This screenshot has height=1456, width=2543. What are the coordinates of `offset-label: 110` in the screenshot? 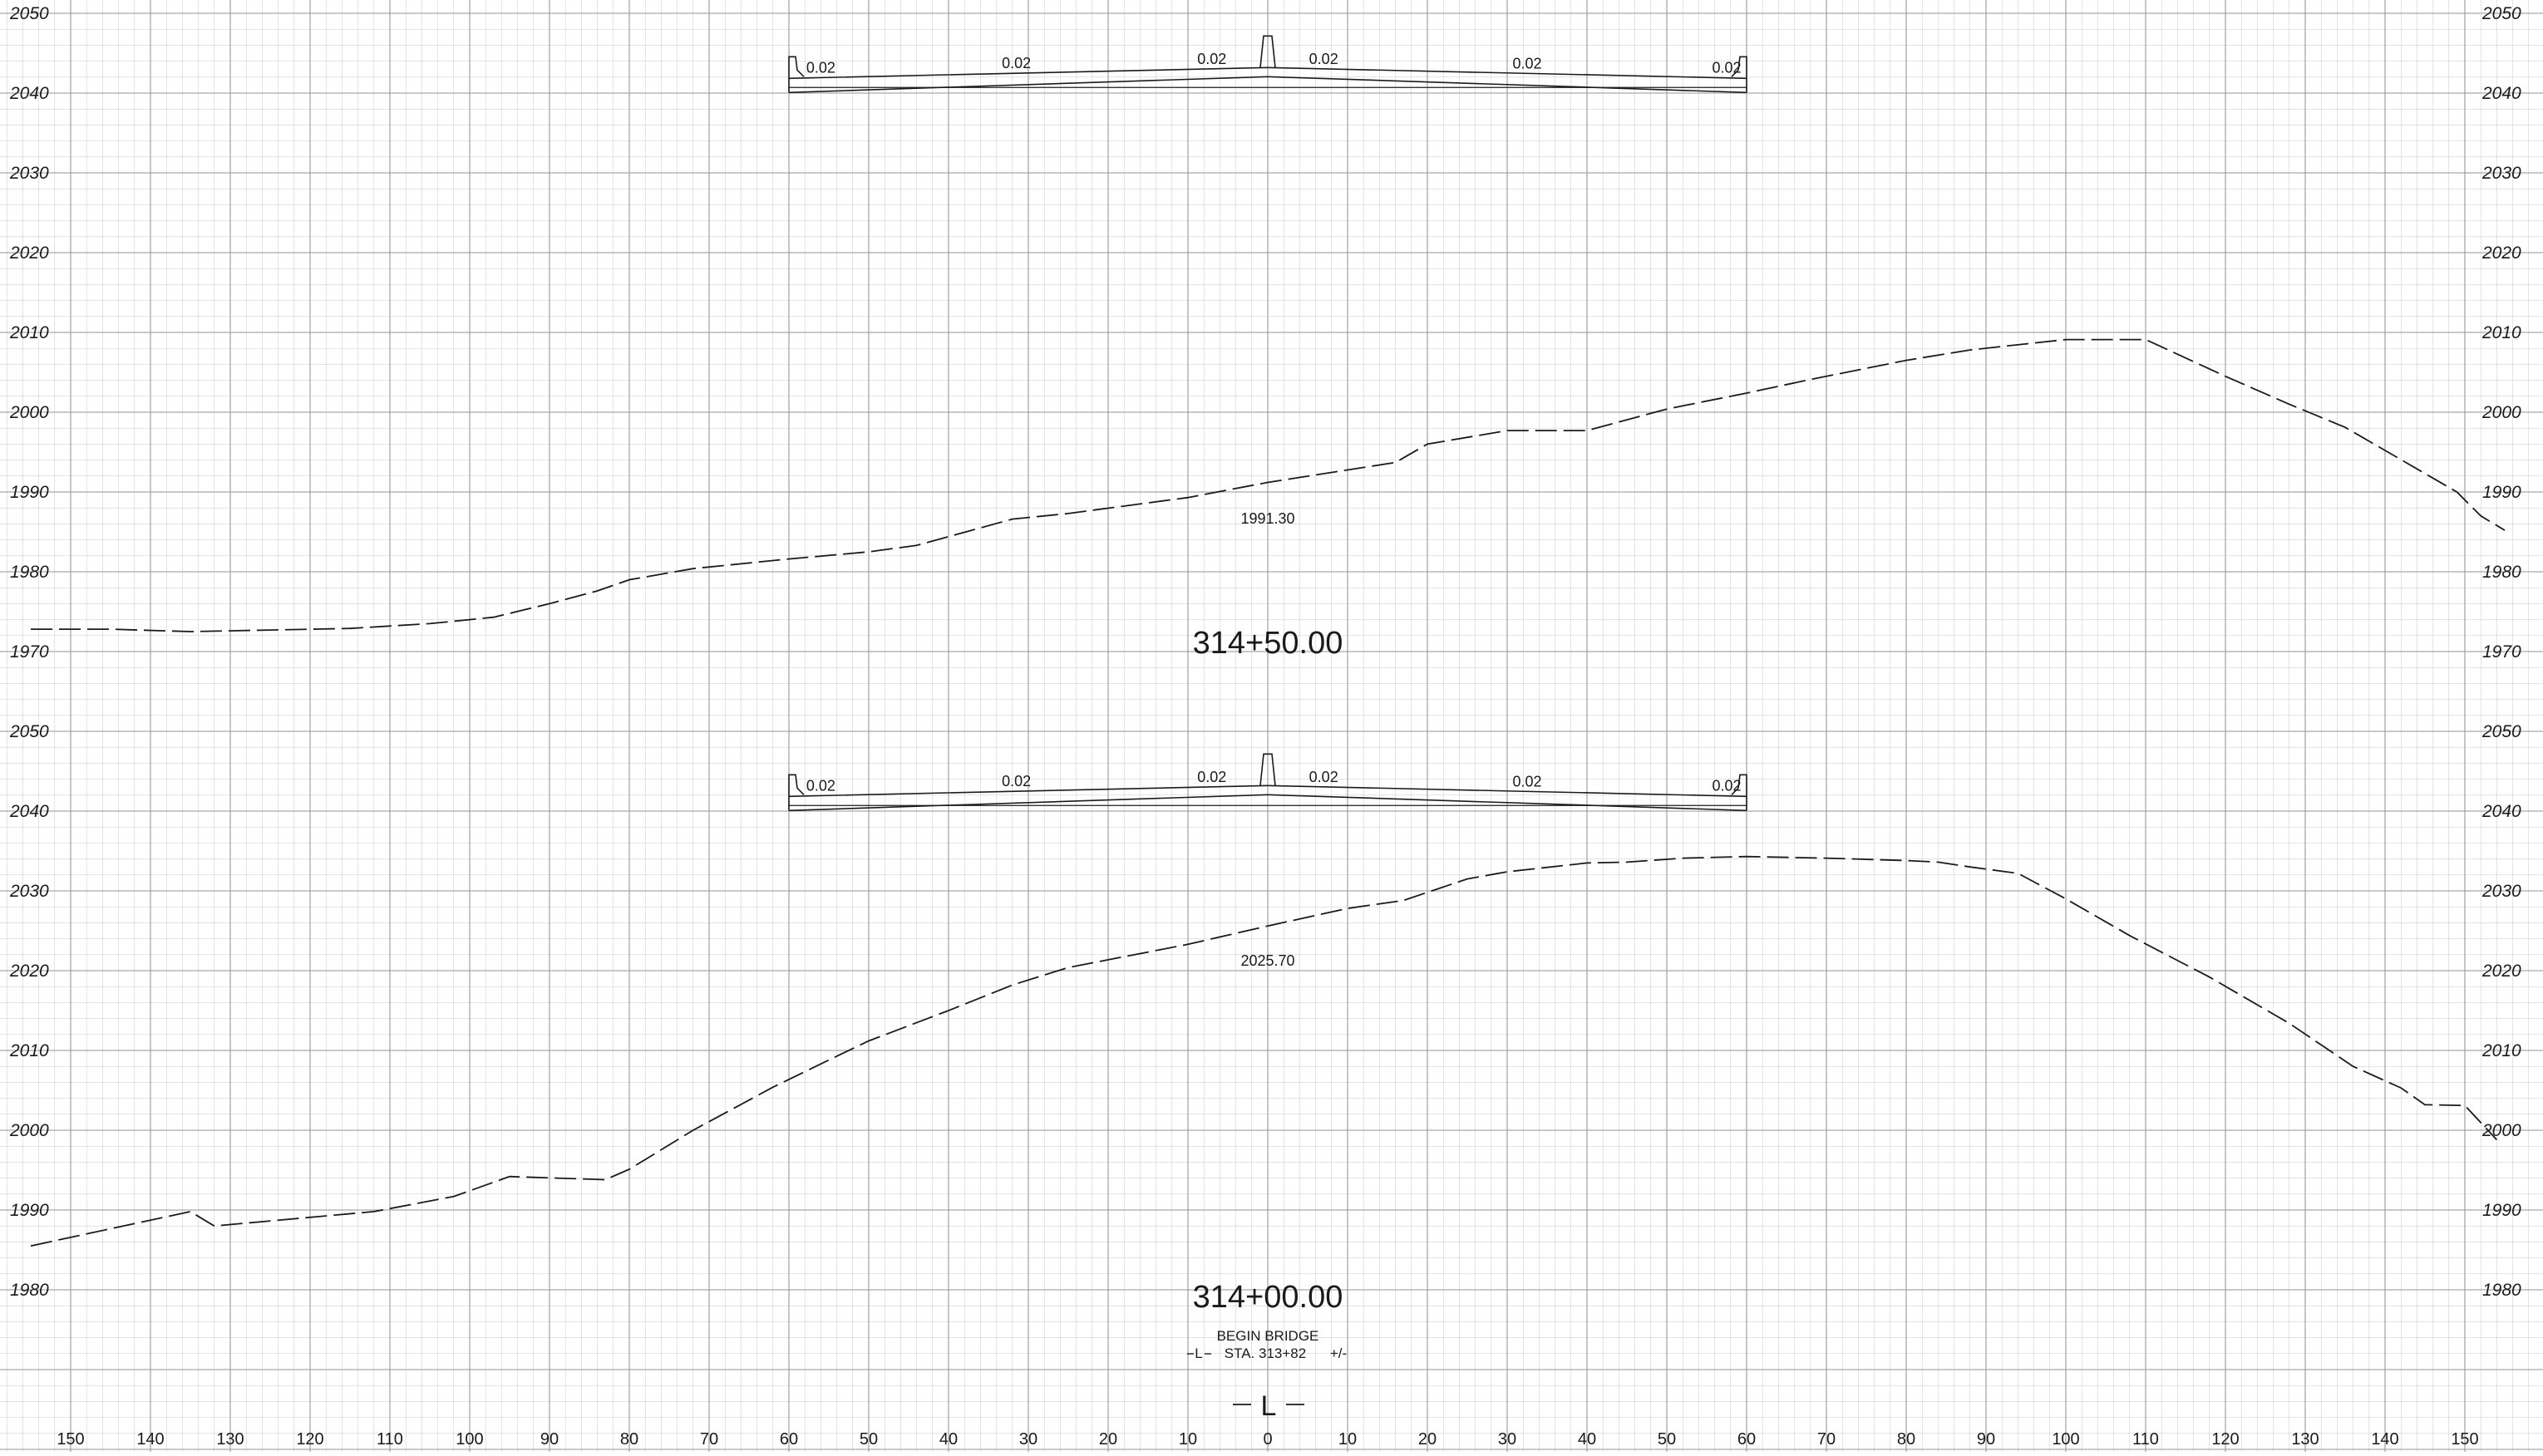 It's located at (390, 1439).